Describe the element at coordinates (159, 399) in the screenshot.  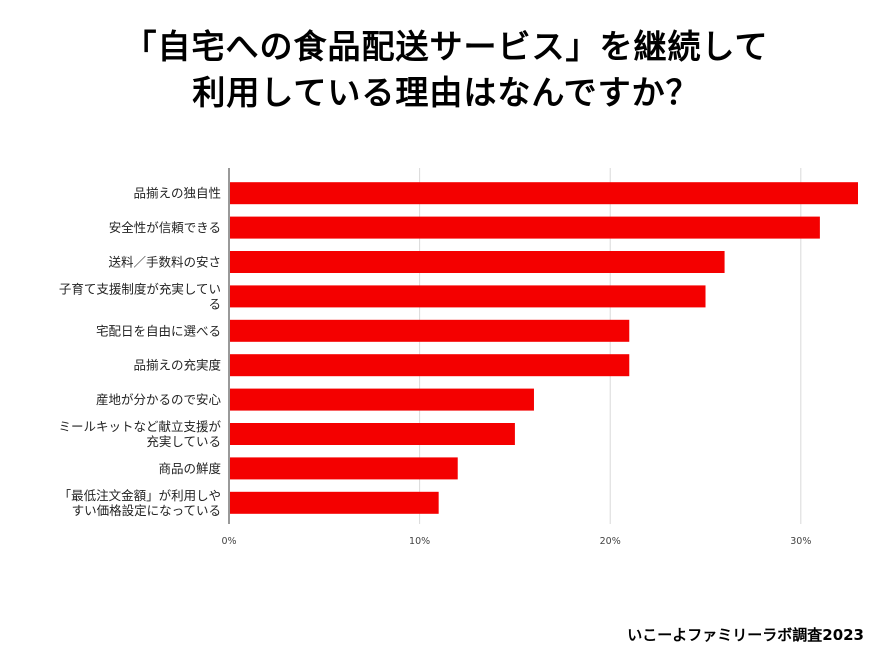
I see `category-label: 産地が分かるので安心` at that location.